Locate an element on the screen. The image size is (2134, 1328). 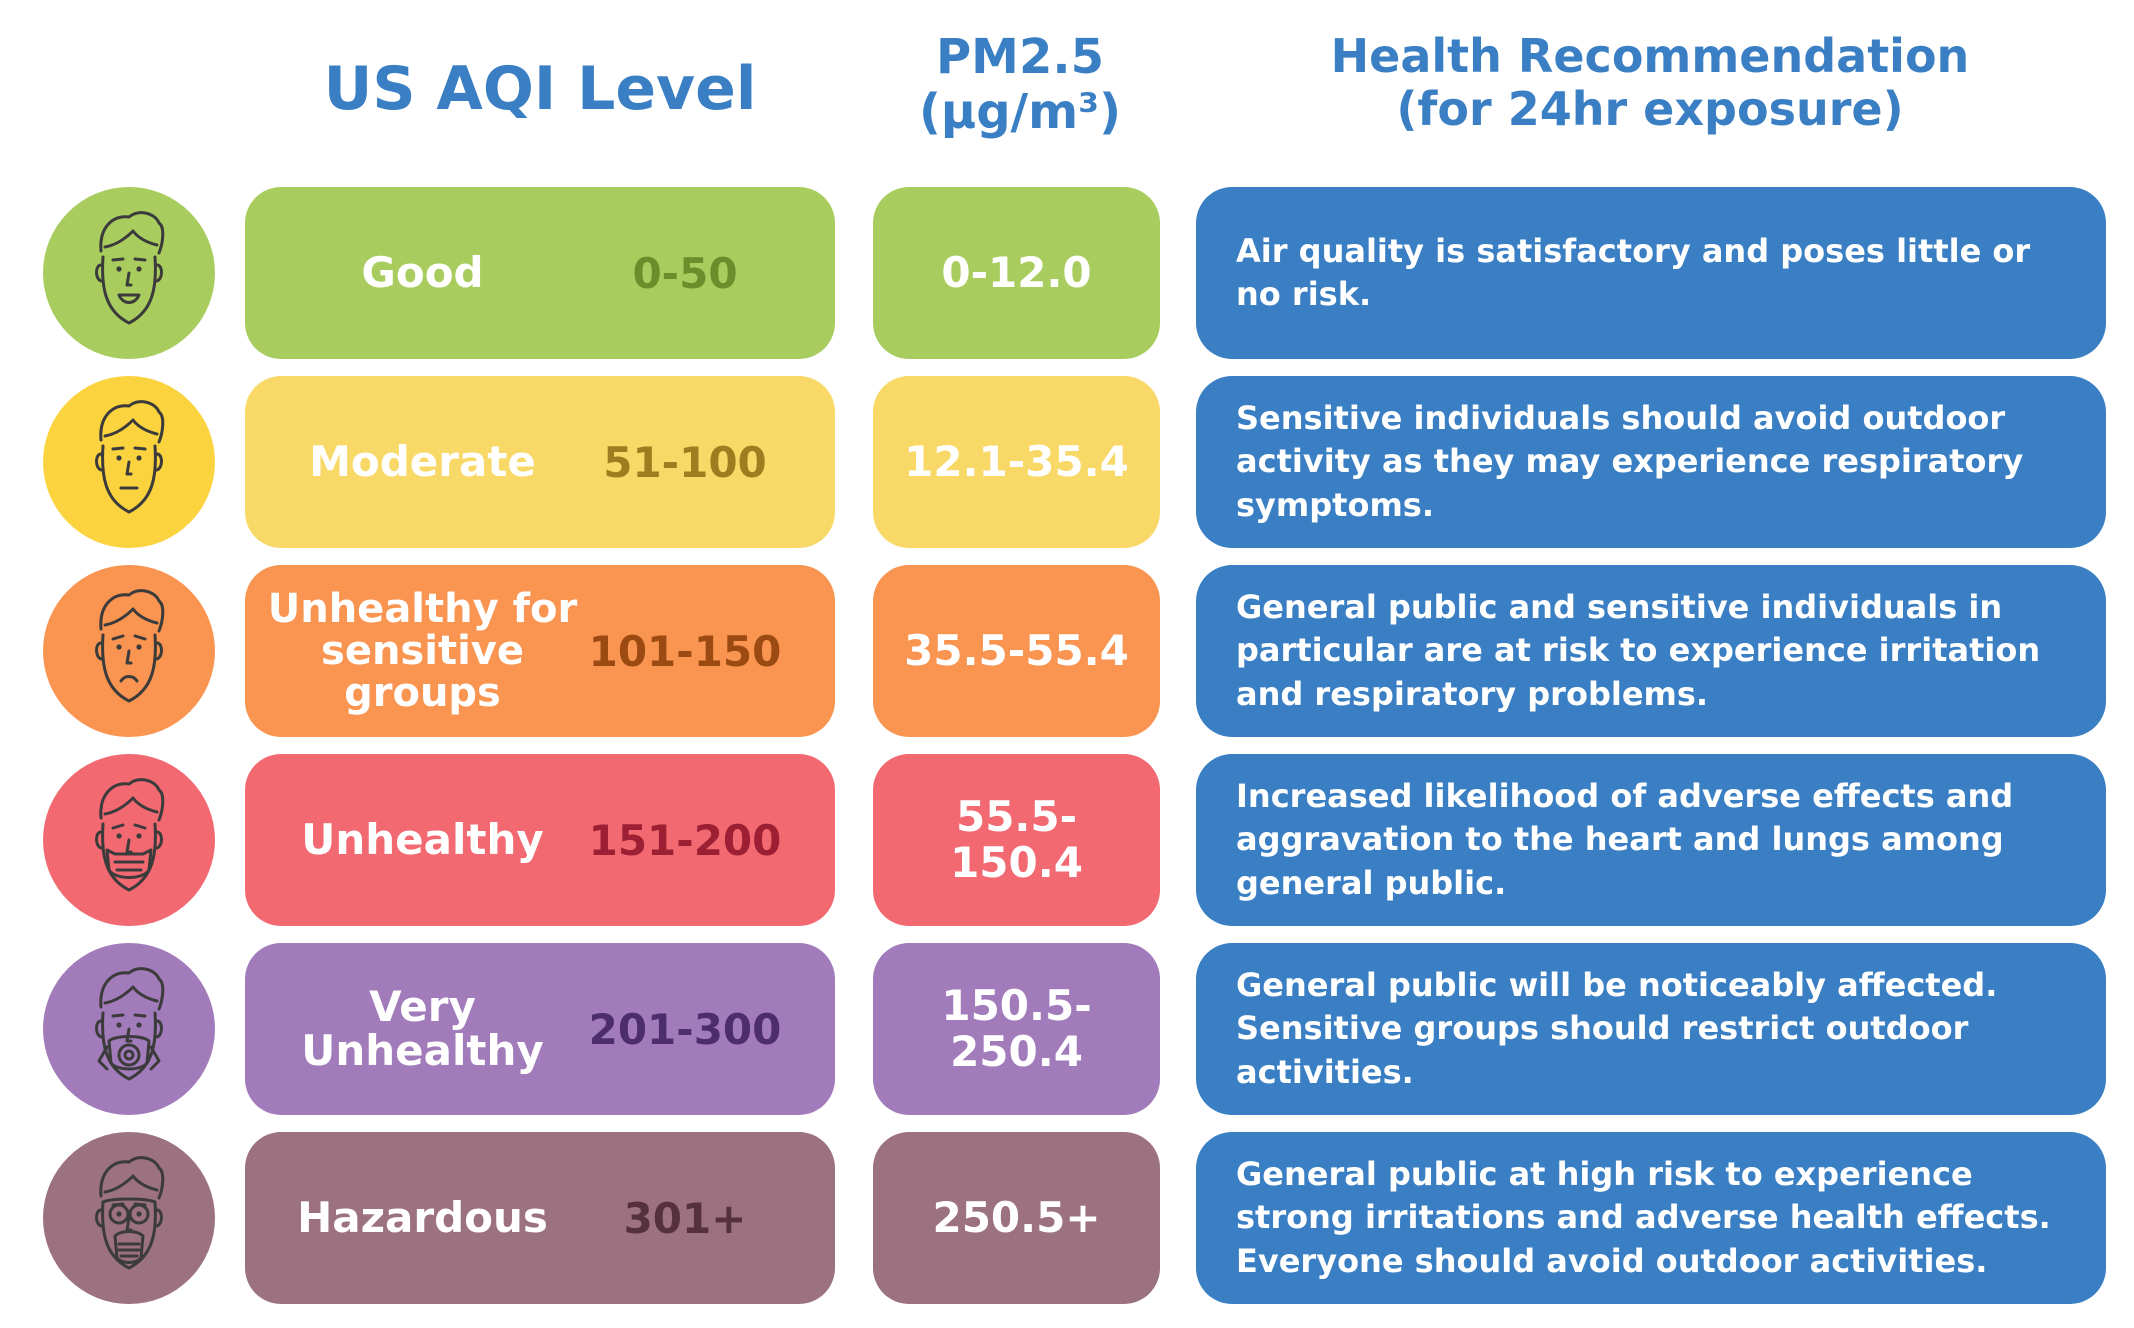
aqi-level-box: Good 0-50 is located at coordinates (540, 273).